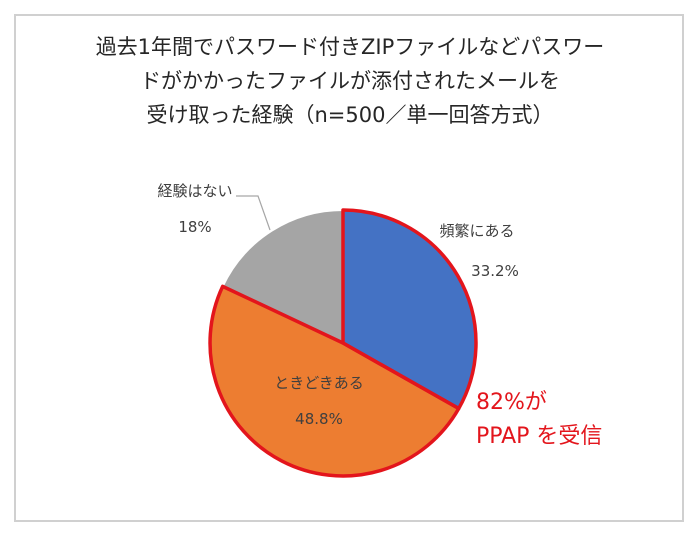 The image size is (700, 538). What do you see at coordinates (253, 213) in the screenshot?
I see `leader-line-never` at bounding box center [253, 213].